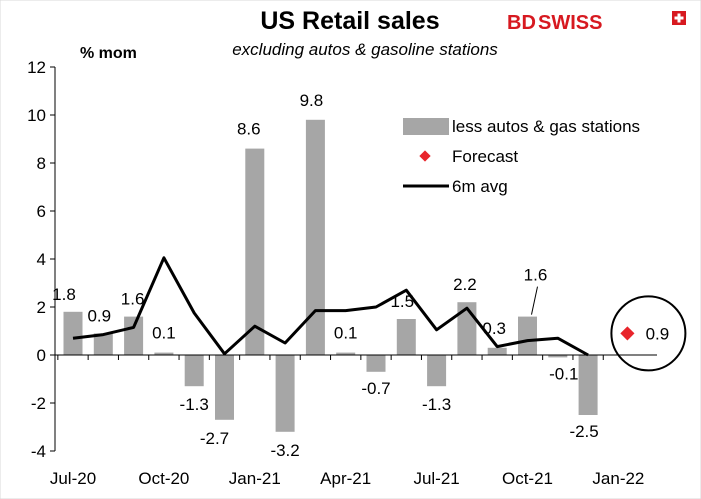 Image resolution: width=701 pixels, height=499 pixels. What do you see at coordinates (536, 275) in the screenshot?
I see `data-label-Oct-21: 1.6` at bounding box center [536, 275].